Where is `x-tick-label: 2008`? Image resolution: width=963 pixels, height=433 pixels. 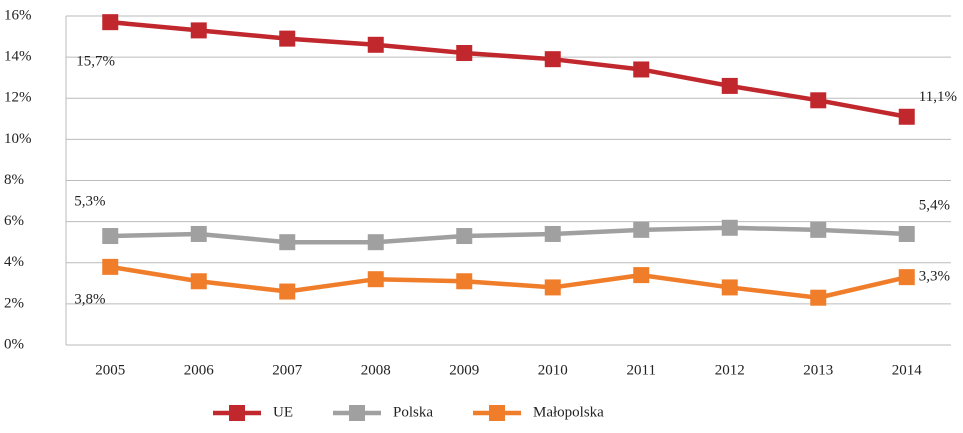 x-tick-label: 2008 is located at coordinates (376, 370).